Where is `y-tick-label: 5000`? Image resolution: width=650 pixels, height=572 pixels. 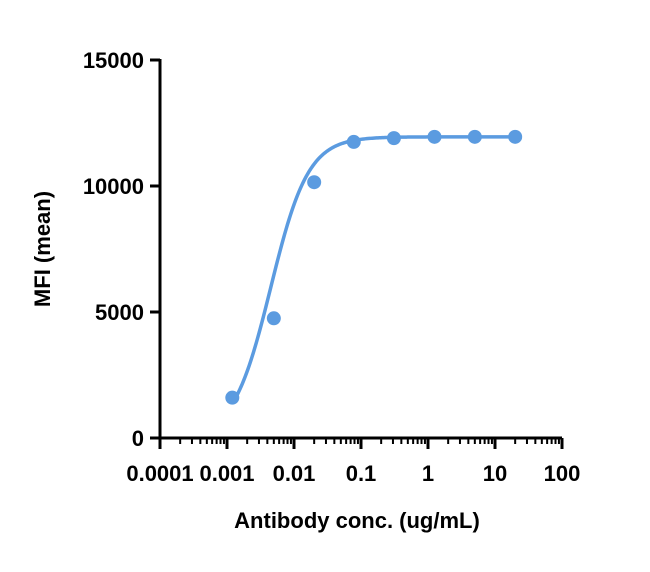
y-tick-label: 5000 is located at coordinates (119, 312).